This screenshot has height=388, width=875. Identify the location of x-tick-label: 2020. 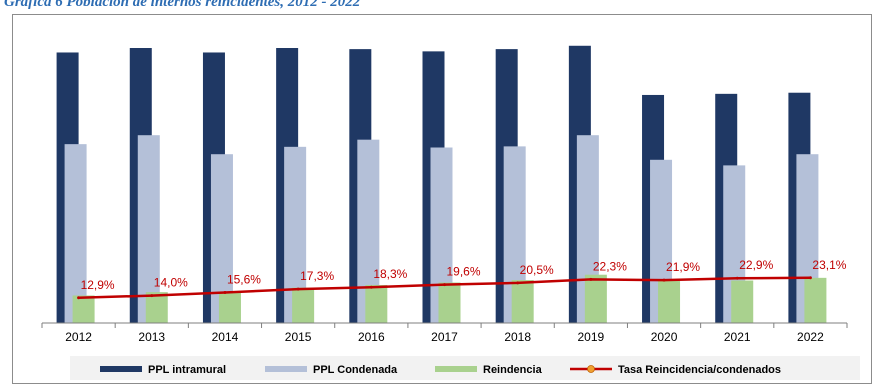
(664, 337).